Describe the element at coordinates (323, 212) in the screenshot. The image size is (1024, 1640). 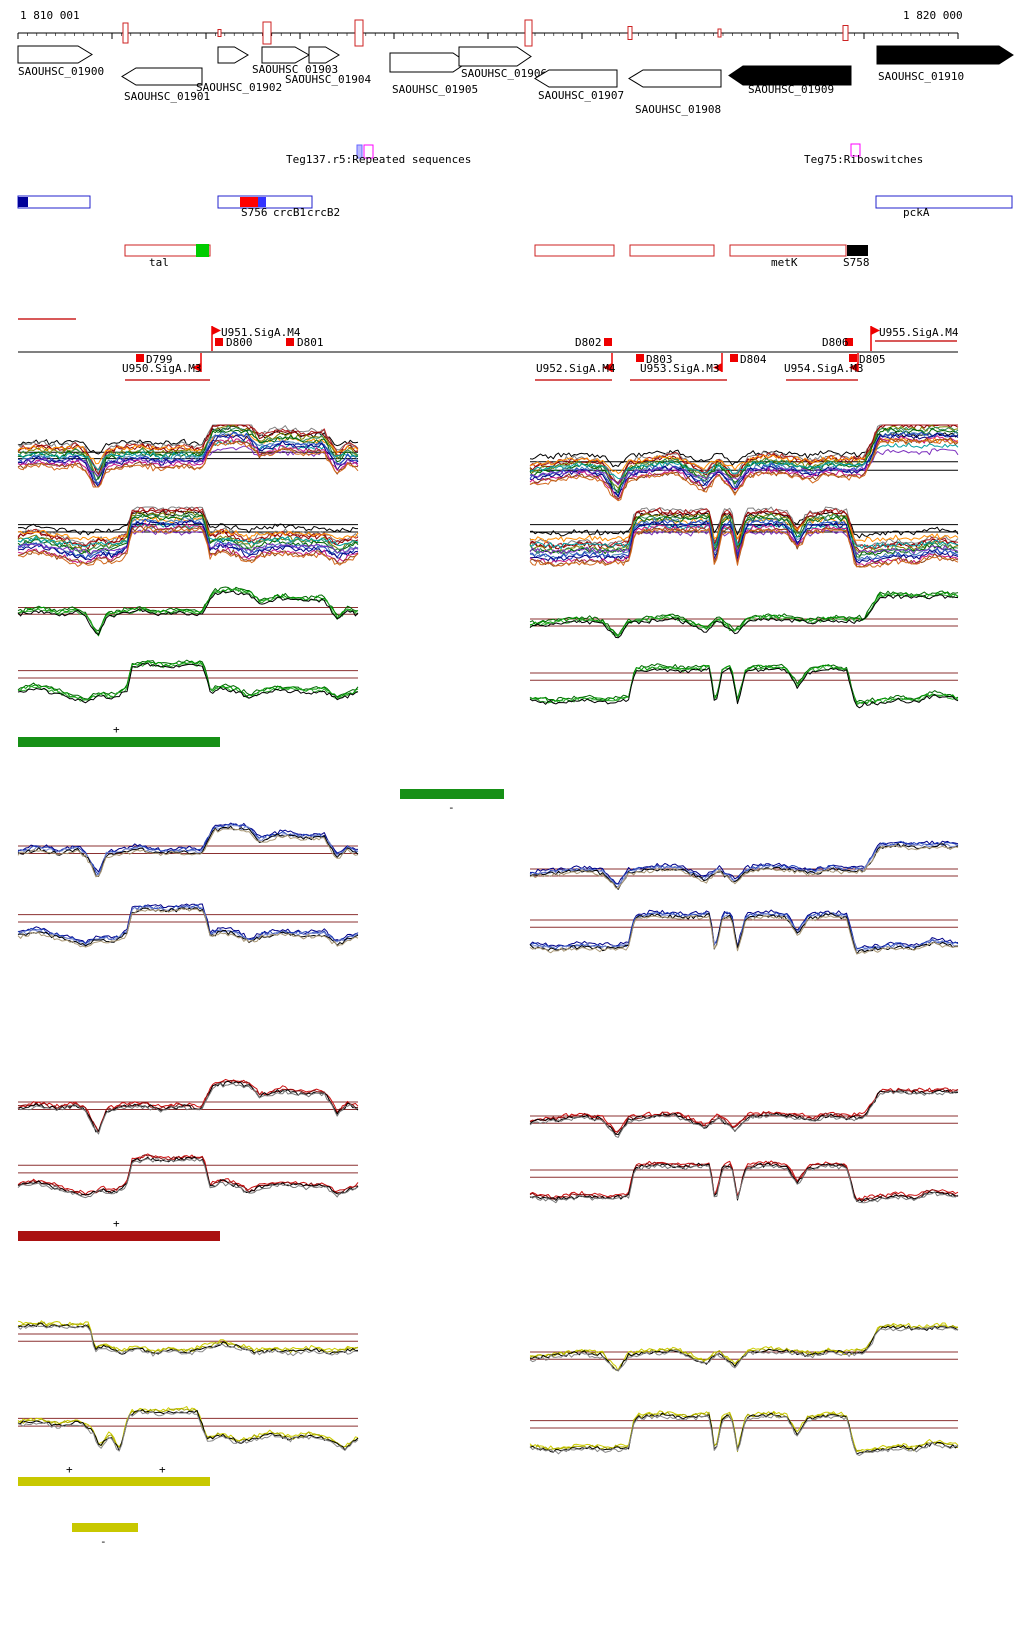
I see `operon-label-crcB2: crcB2` at that location.